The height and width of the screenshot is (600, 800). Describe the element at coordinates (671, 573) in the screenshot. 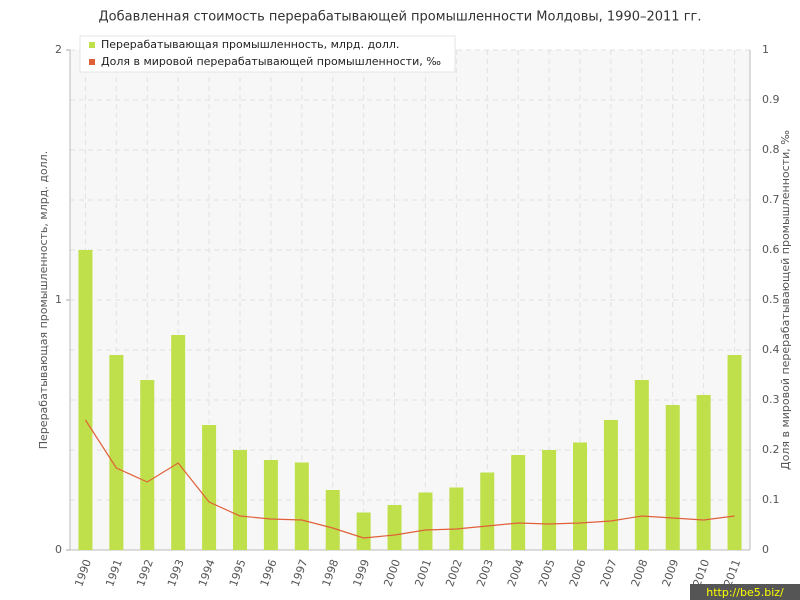

I see `x-tick-label: 2009` at that location.